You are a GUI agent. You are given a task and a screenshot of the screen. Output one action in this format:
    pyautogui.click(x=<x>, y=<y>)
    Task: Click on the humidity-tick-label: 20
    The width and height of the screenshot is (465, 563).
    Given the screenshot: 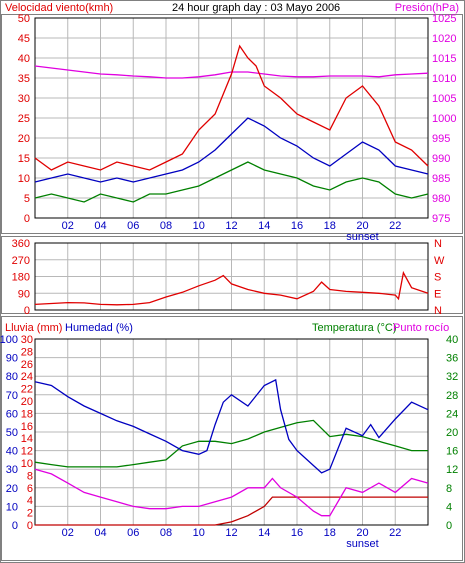 What is the action you would take?
    pyautogui.click(x=12, y=489)
    